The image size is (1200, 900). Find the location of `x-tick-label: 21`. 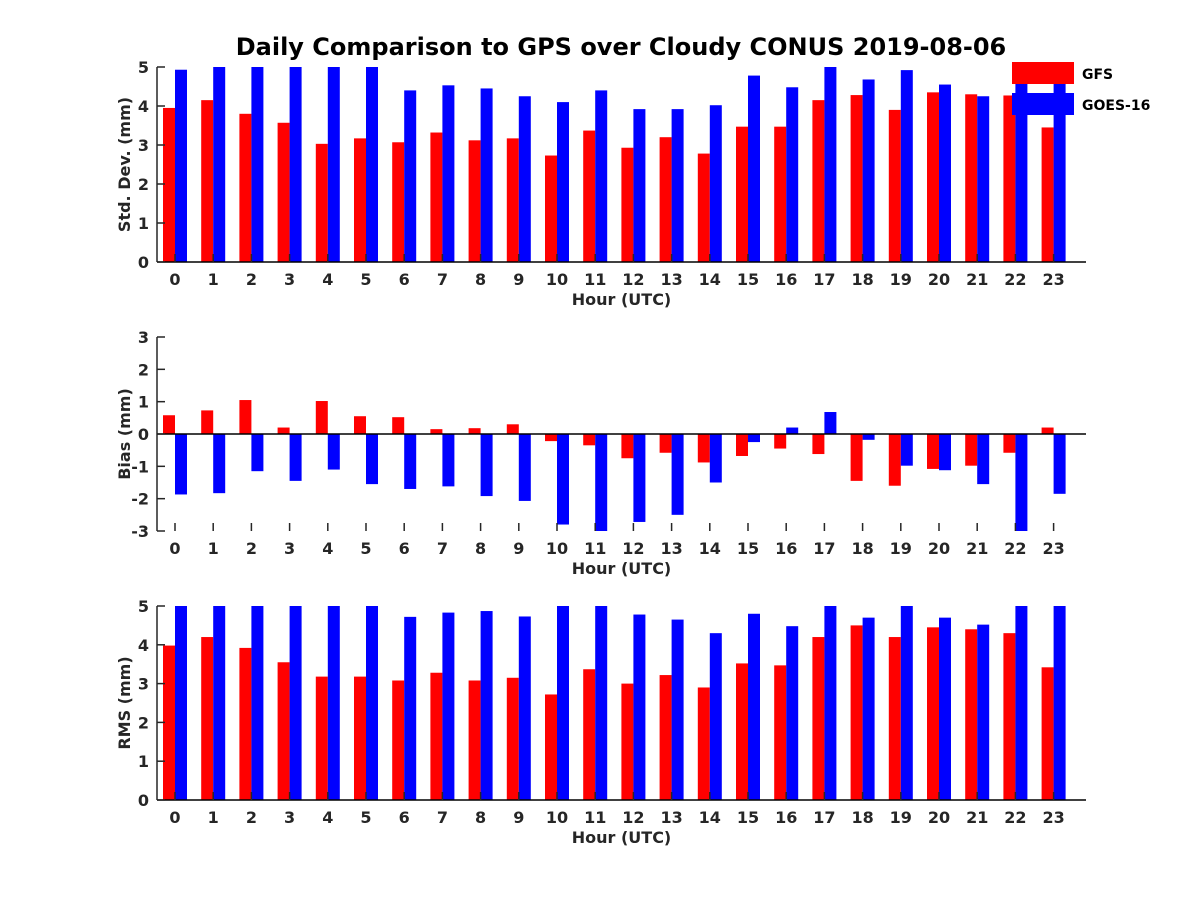

x-tick-label: 21 is located at coordinates (977, 279).